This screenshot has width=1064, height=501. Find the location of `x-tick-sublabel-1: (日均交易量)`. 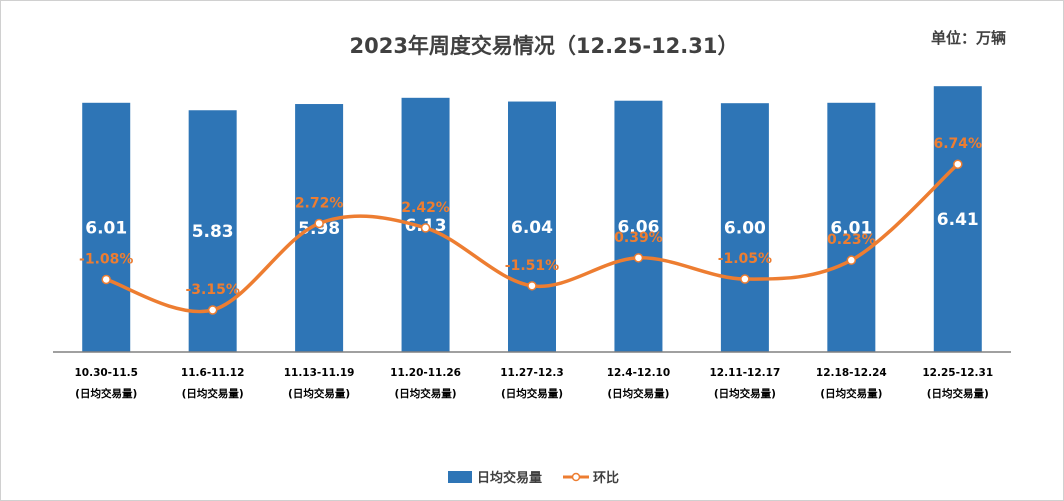

x-tick-sublabel-1: (日均交易量) is located at coordinates (213, 393).